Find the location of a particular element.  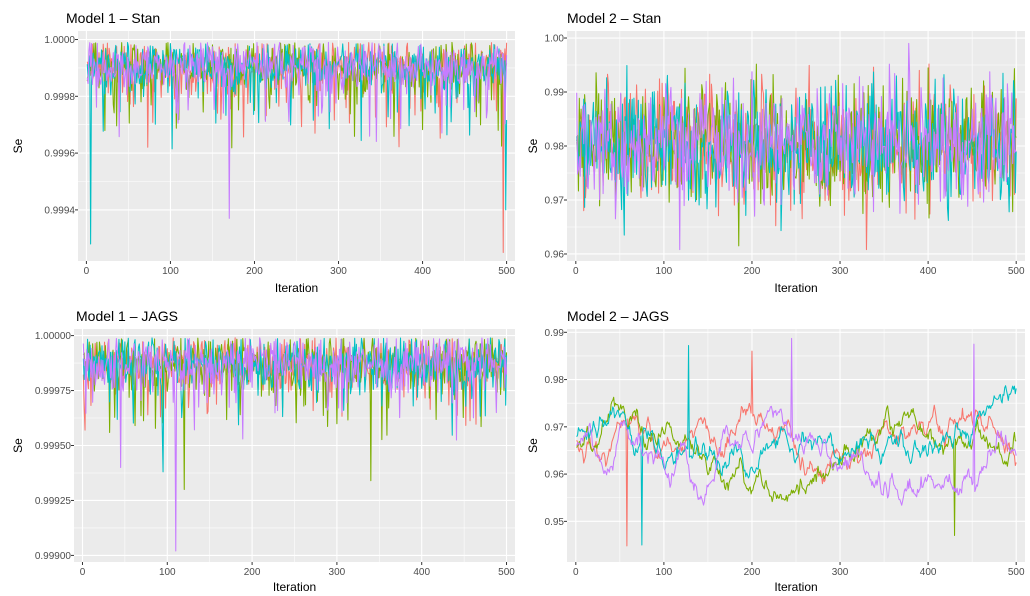

y-tick-label: 0.95 is located at coordinates (555, 522).